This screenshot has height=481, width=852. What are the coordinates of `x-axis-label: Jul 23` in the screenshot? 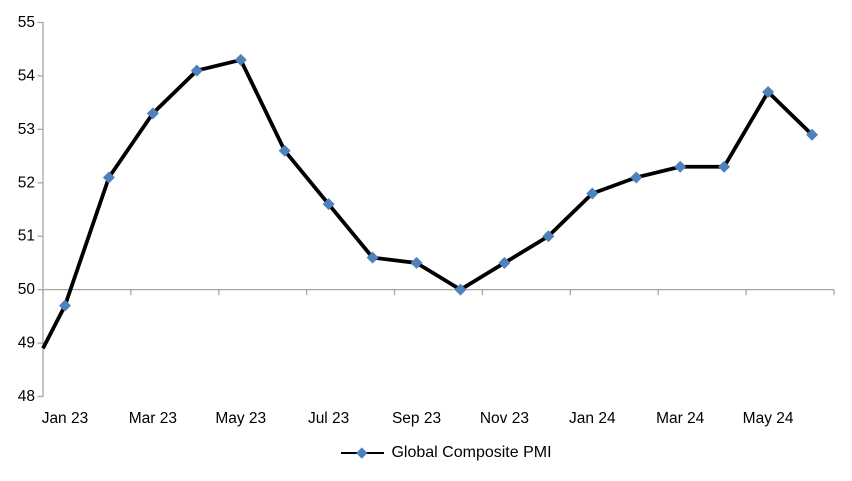 It's located at (328, 418).